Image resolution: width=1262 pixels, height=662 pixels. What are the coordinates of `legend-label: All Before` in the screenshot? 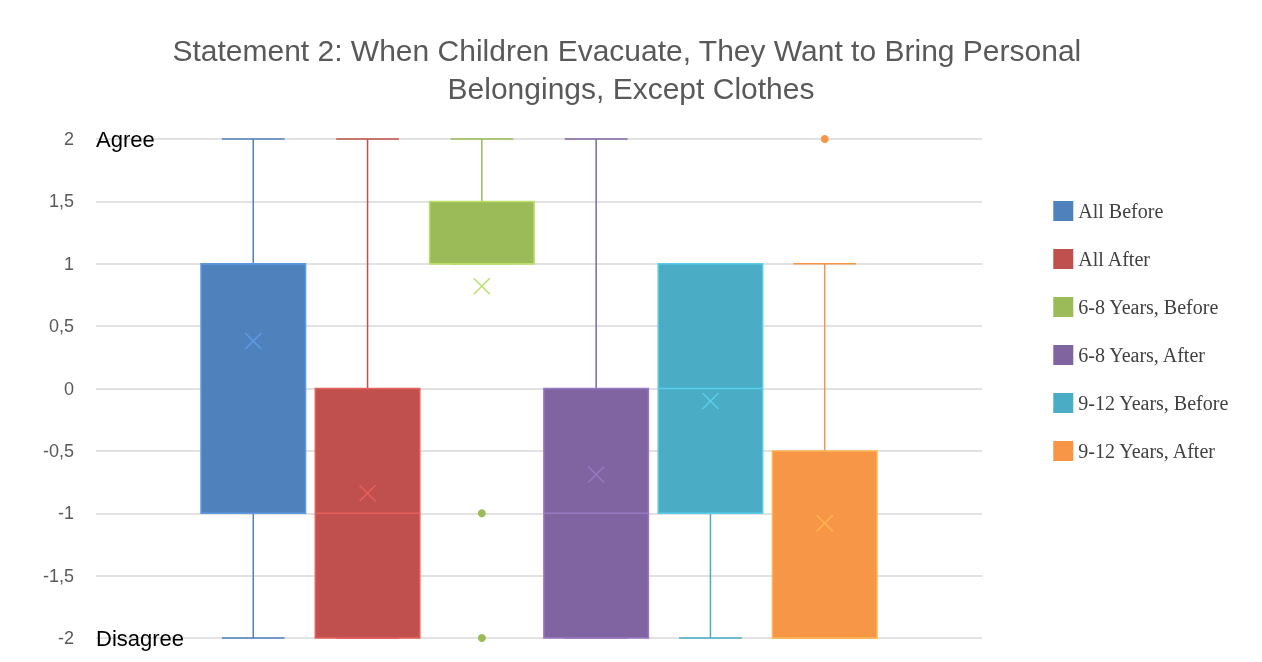 It's located at (1121, 211).